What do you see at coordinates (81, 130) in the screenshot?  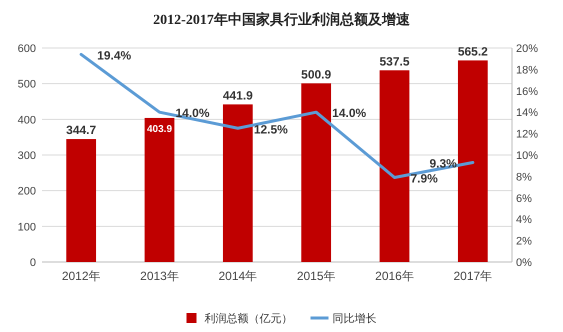 I see `data-label: 344.7` at bounding box center [81, 130].